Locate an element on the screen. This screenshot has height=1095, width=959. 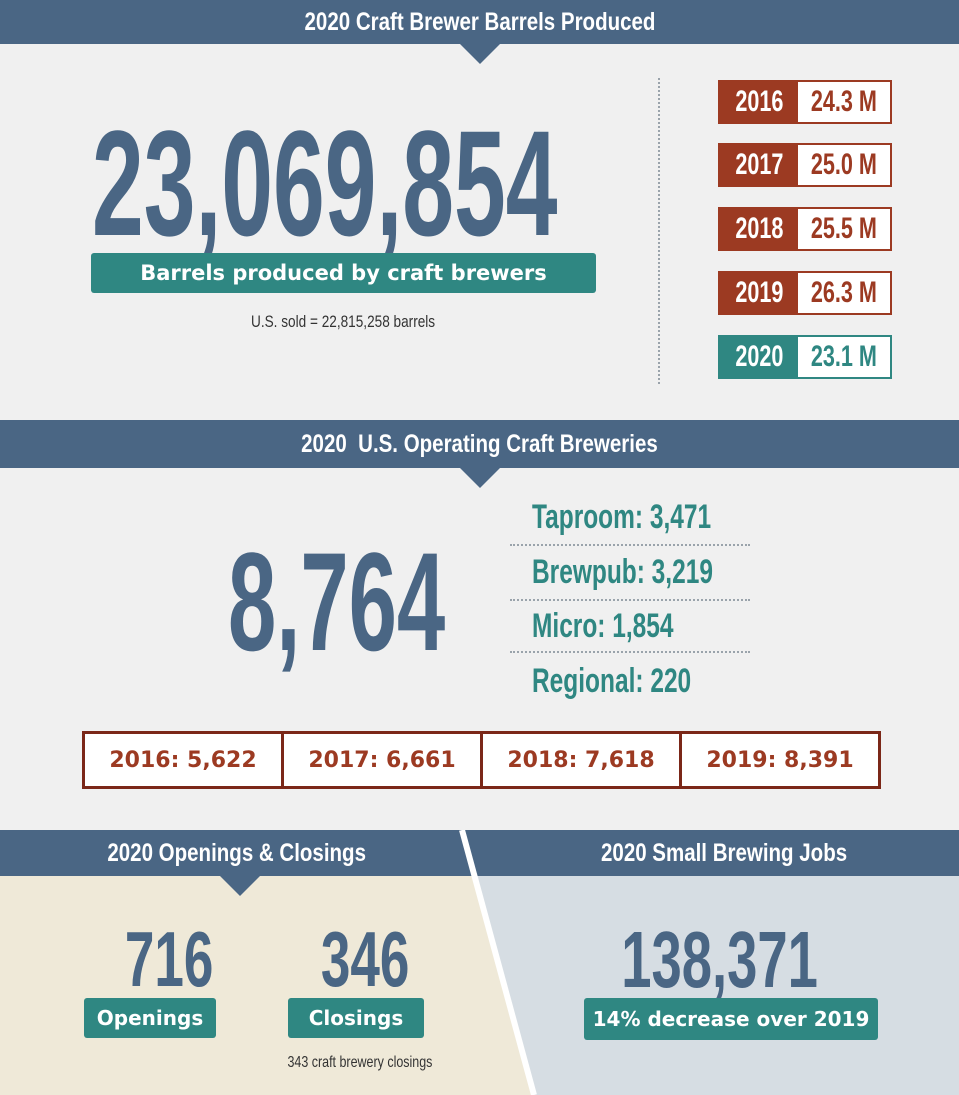
breweries-total: 8,764 is located at coordinates (337, 601).